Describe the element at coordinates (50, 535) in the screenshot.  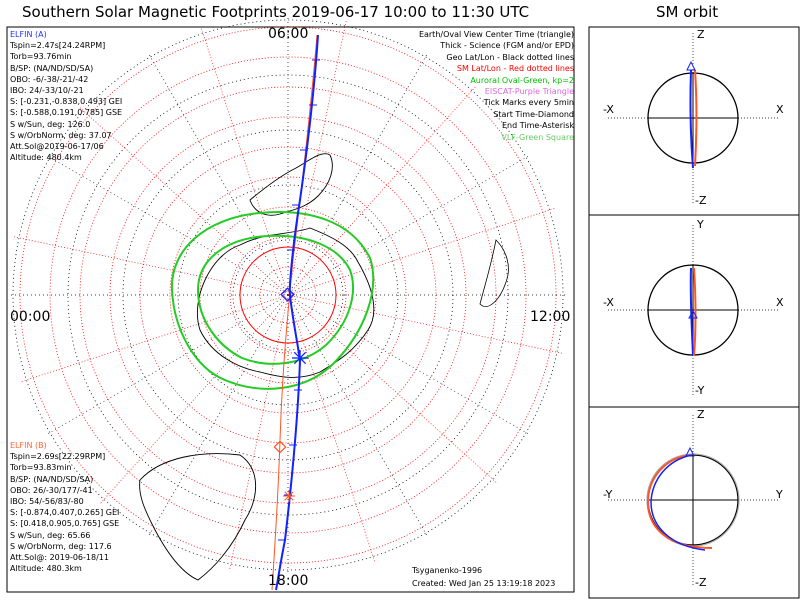
I see `elfin-b-sun-angle: S w/Sun, deg: 65.66` at that location.